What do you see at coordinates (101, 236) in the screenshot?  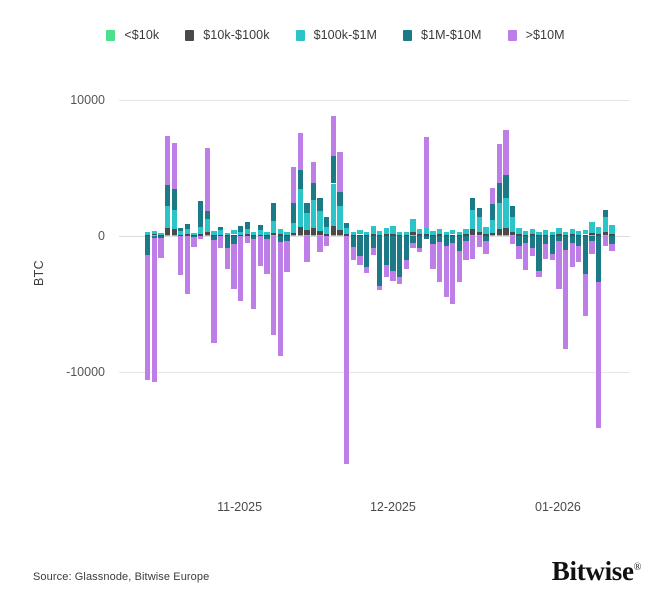 I see `y-axis-tick-label: 0` at bounding box center [101, 236].